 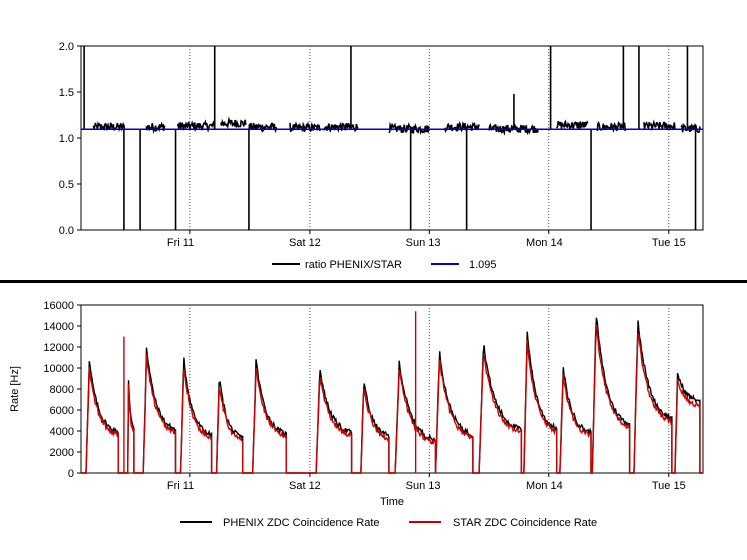 I want to click on rate-y-tick-label: 6000, so click(x=62, y=411).